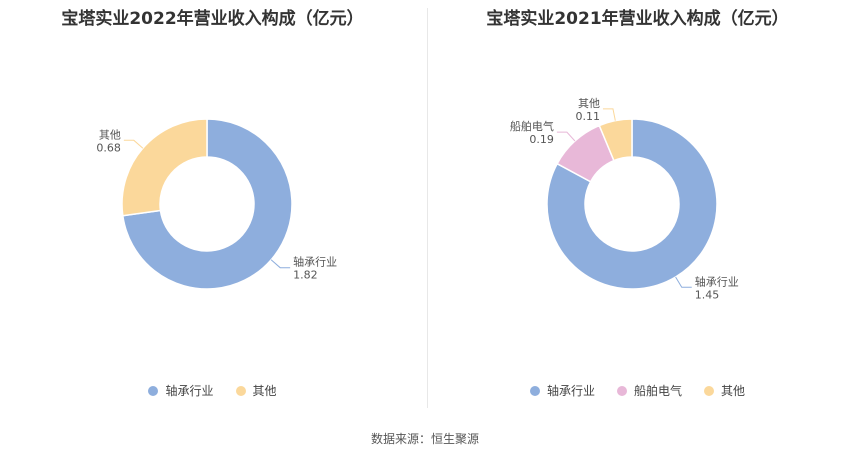 The image size is (850, 459). What do you see at coordinates (305, 275) in the screenshot?
I see `slice-value: 1.82` at bounding box center [305, 275].